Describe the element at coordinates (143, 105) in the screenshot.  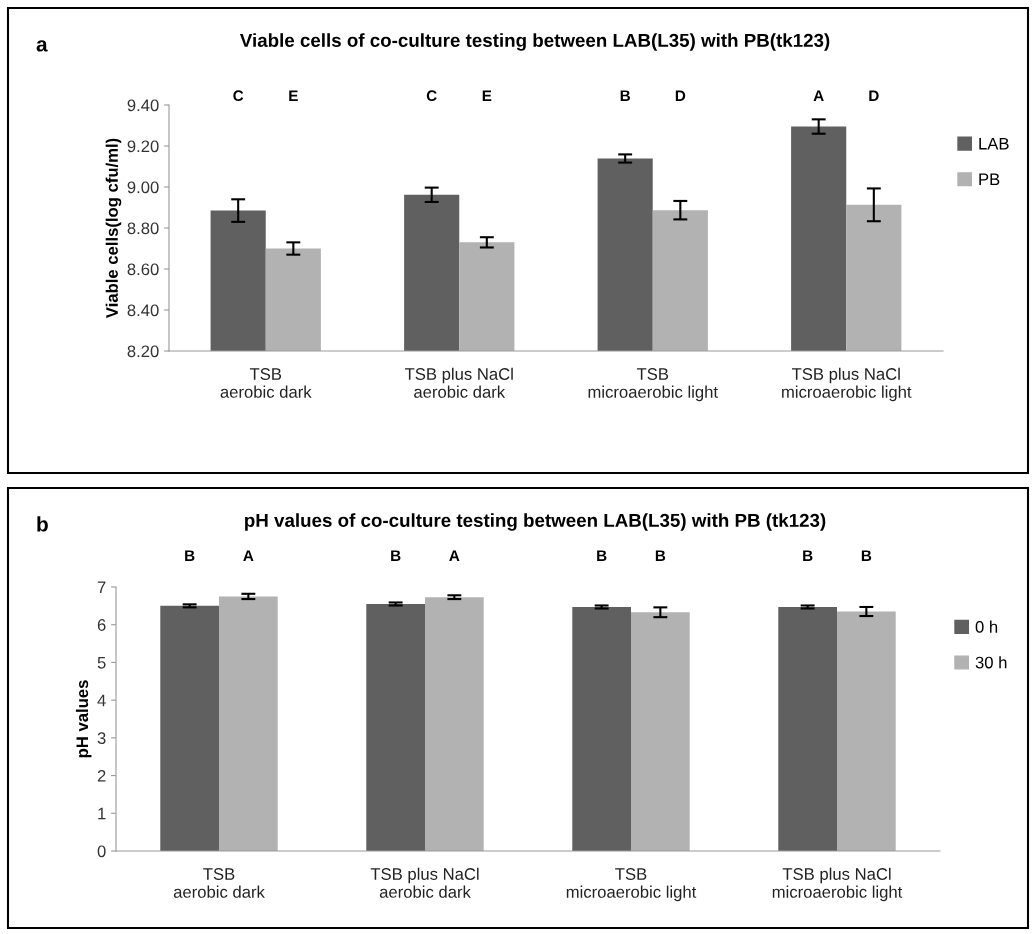
I see `y-tick-label: 9.40` at that location.